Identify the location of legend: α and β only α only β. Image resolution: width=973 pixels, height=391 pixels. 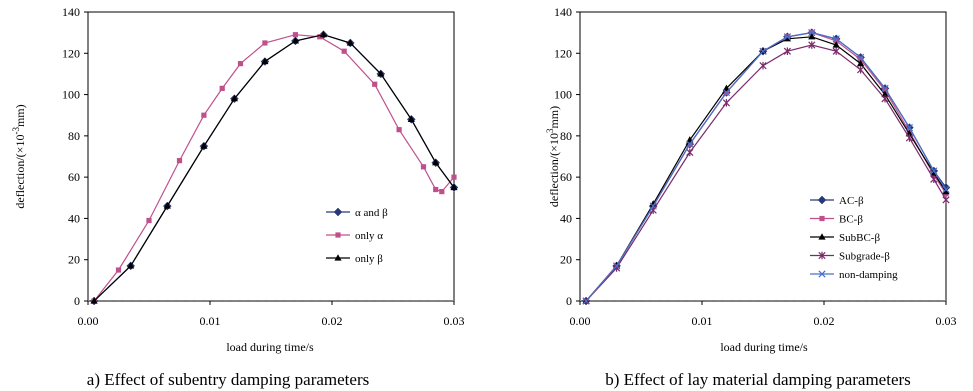
(357, 236).